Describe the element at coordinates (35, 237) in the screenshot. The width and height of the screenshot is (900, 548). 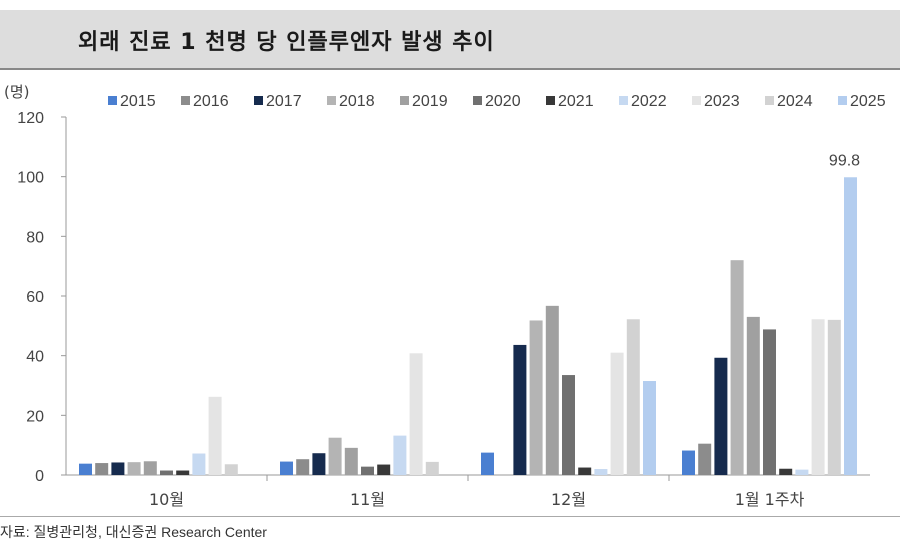
I see `y-tick-label: 80` at that location.